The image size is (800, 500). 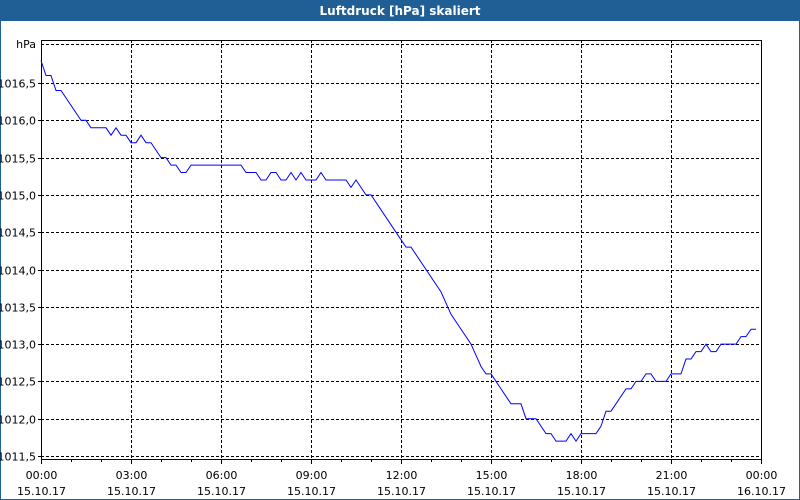 What do you see at coordinates (222, 475) in the screenshot?
I see `x-tick-time-label: 06:00` at bounding box center [222, 475].